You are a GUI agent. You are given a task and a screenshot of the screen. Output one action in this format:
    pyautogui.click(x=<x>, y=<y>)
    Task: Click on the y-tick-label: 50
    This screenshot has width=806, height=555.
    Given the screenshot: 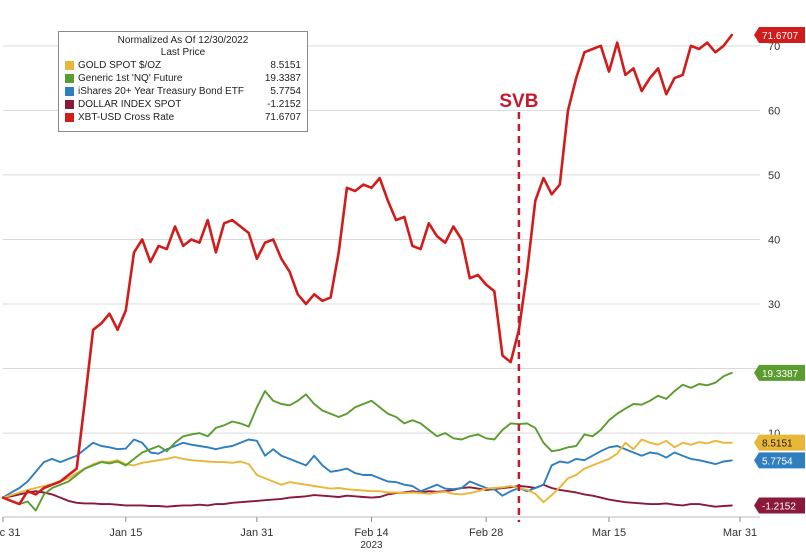 What is the action you would take?
    pyautogui.click(x=774, y=176)
    